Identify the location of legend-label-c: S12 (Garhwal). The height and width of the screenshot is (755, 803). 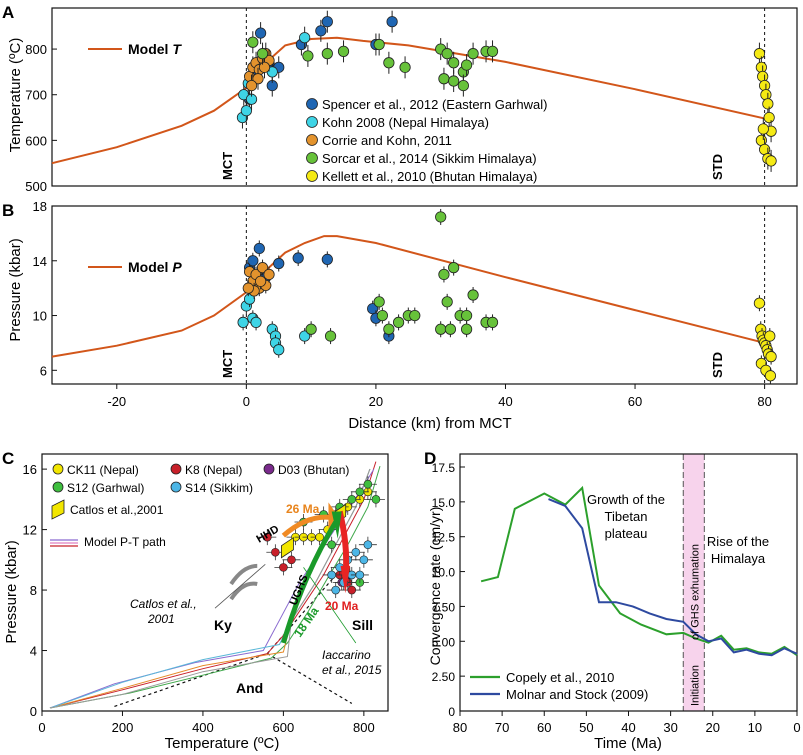
(105, 488).